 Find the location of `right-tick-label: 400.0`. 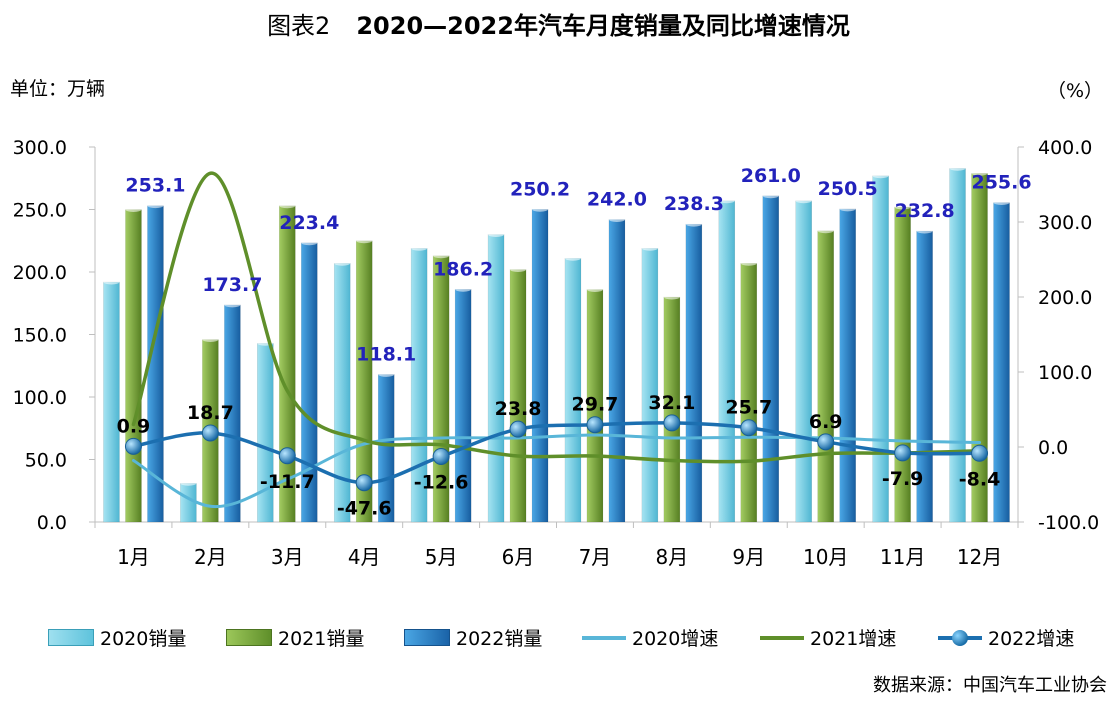

right-tick-label: 400.0 is located at coordinates (1065, 148).